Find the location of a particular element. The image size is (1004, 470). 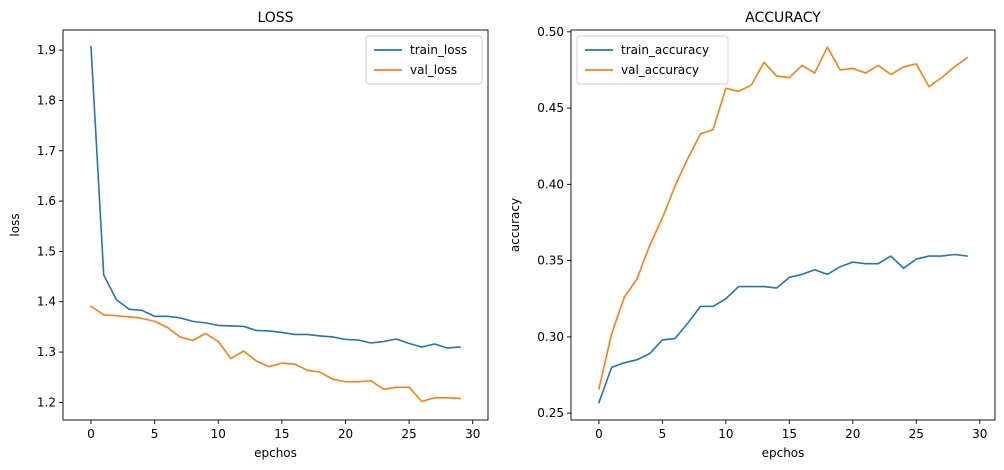

y-tick-label: 1.6 is located at coordinates (46, 201).